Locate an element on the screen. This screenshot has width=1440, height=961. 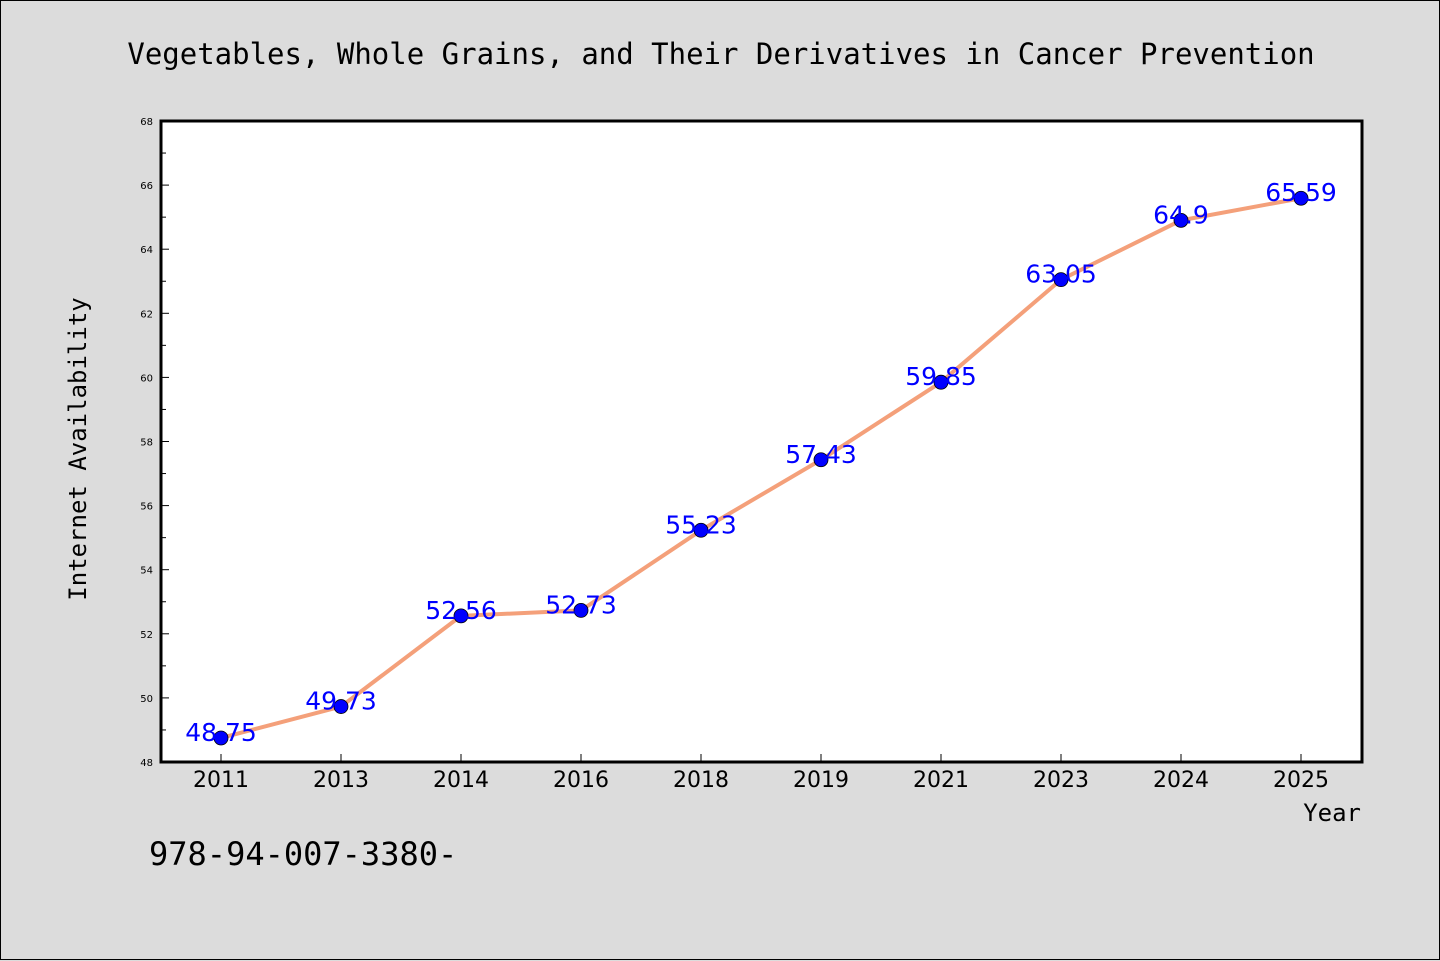
y-tick-label: 54 is located at coordinates (146, 571).